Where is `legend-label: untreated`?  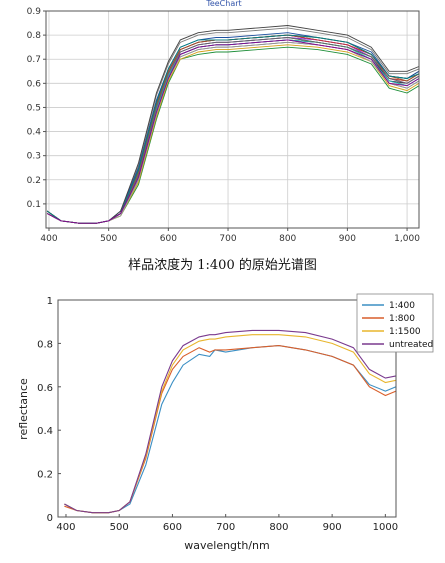 legend-label: untreated is located at coordinates (411, 345).